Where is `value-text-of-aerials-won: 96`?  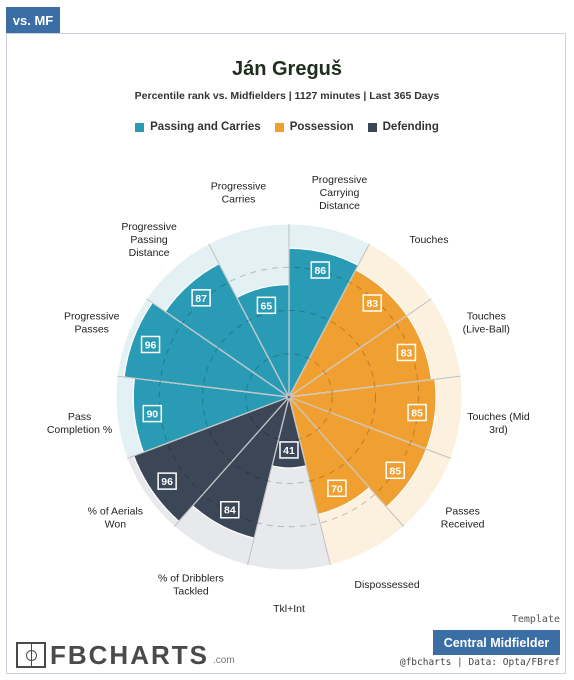
value-text-of-aerials-won: 96 is located at coordinates (167, 482).